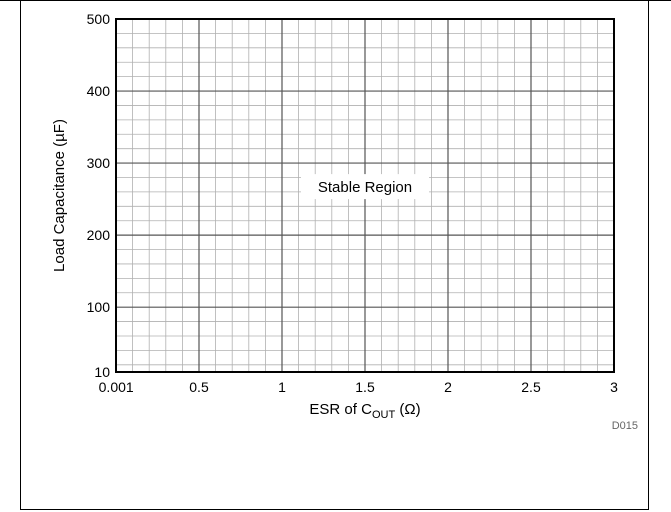  I want to click on annotation-box, so click(365, 187).